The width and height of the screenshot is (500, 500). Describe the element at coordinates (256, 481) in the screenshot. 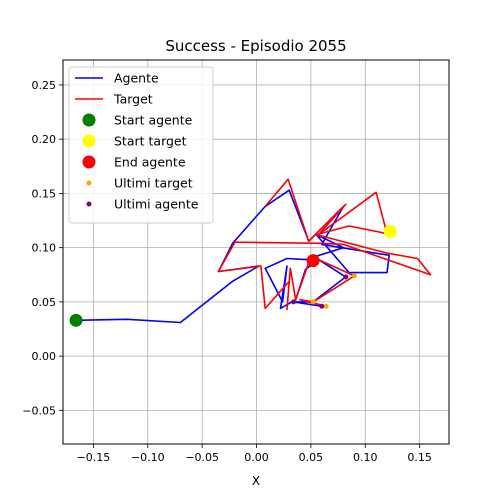

I see `x-axis-label: X` at that location.